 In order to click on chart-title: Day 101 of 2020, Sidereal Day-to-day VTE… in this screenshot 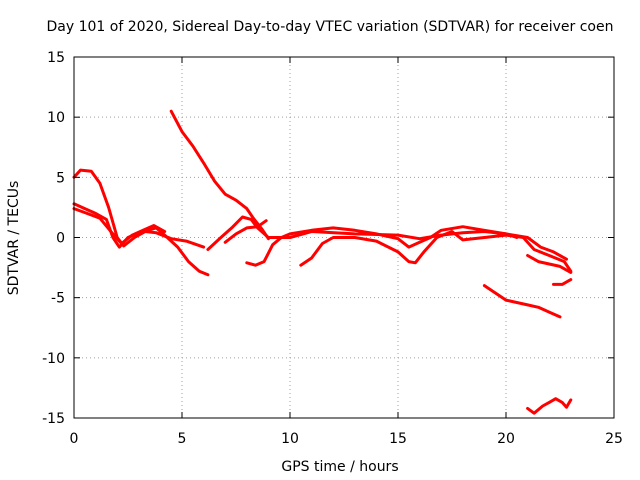, I will do `click(330, 27)`.